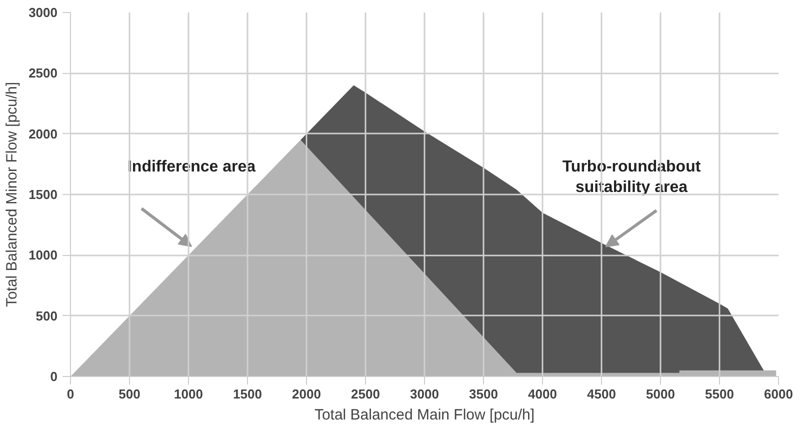  What do you see at coordinates (43, 73) in the screenshot?
I see `y-tick-label: 2500` at bounding box center [43, 73].